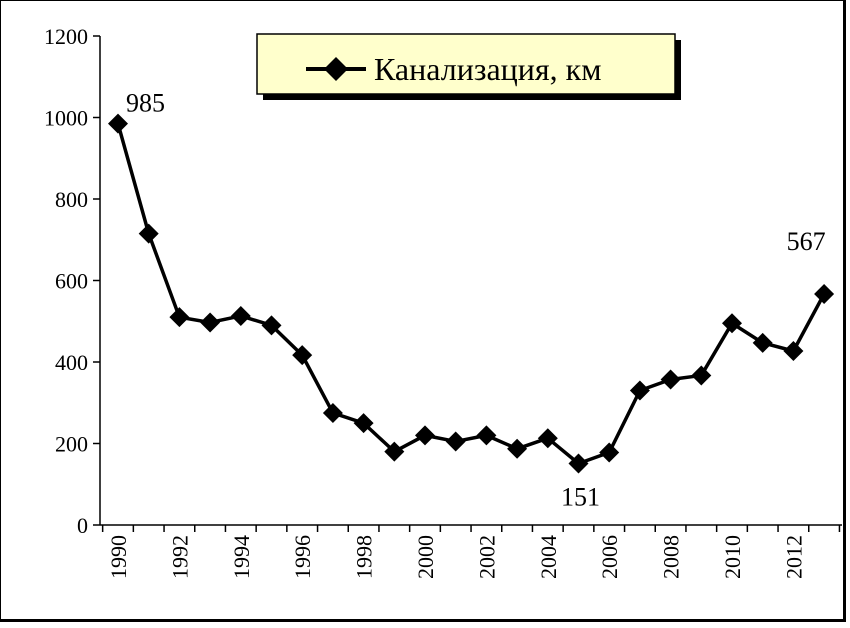 Image resolution: width=850 pixels, height=628 pixels. I want to click on data-point-2004, so click(547, 438).